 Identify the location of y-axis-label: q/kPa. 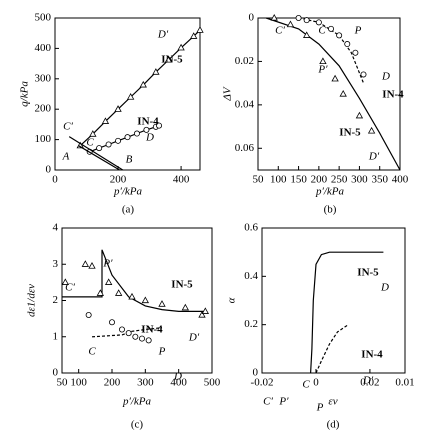
(25, 94).